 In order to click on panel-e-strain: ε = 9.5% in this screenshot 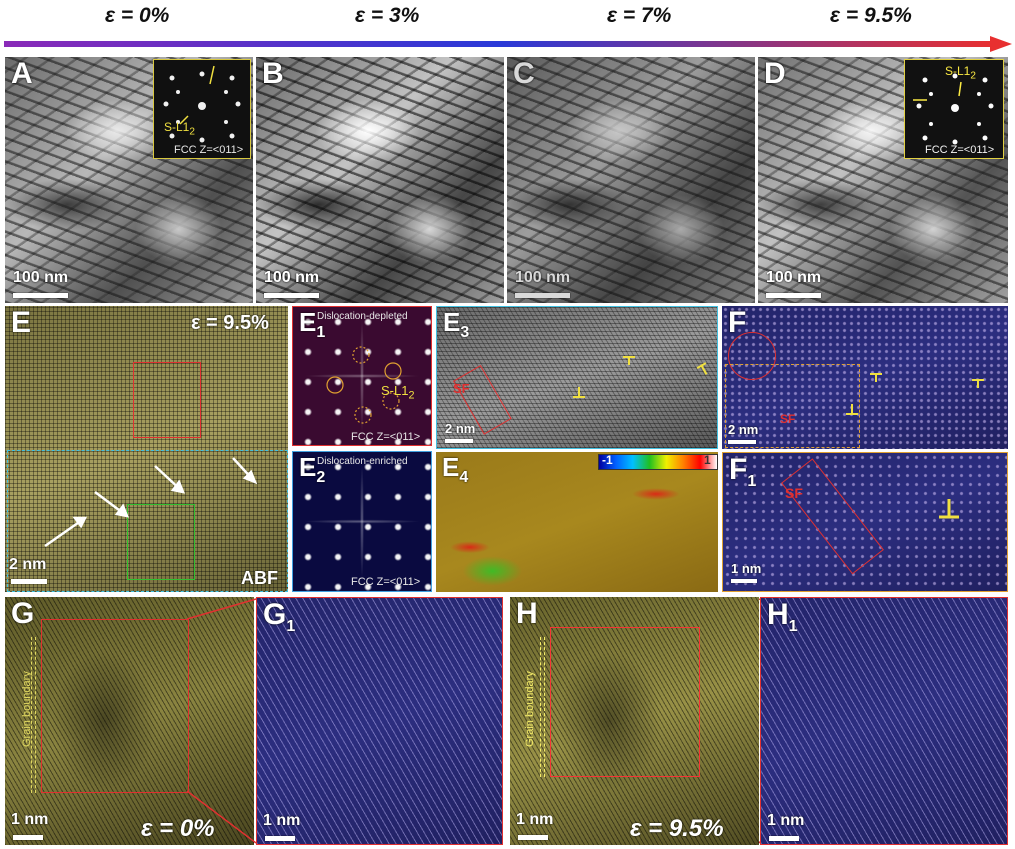, I will do `click(230, 323)`.